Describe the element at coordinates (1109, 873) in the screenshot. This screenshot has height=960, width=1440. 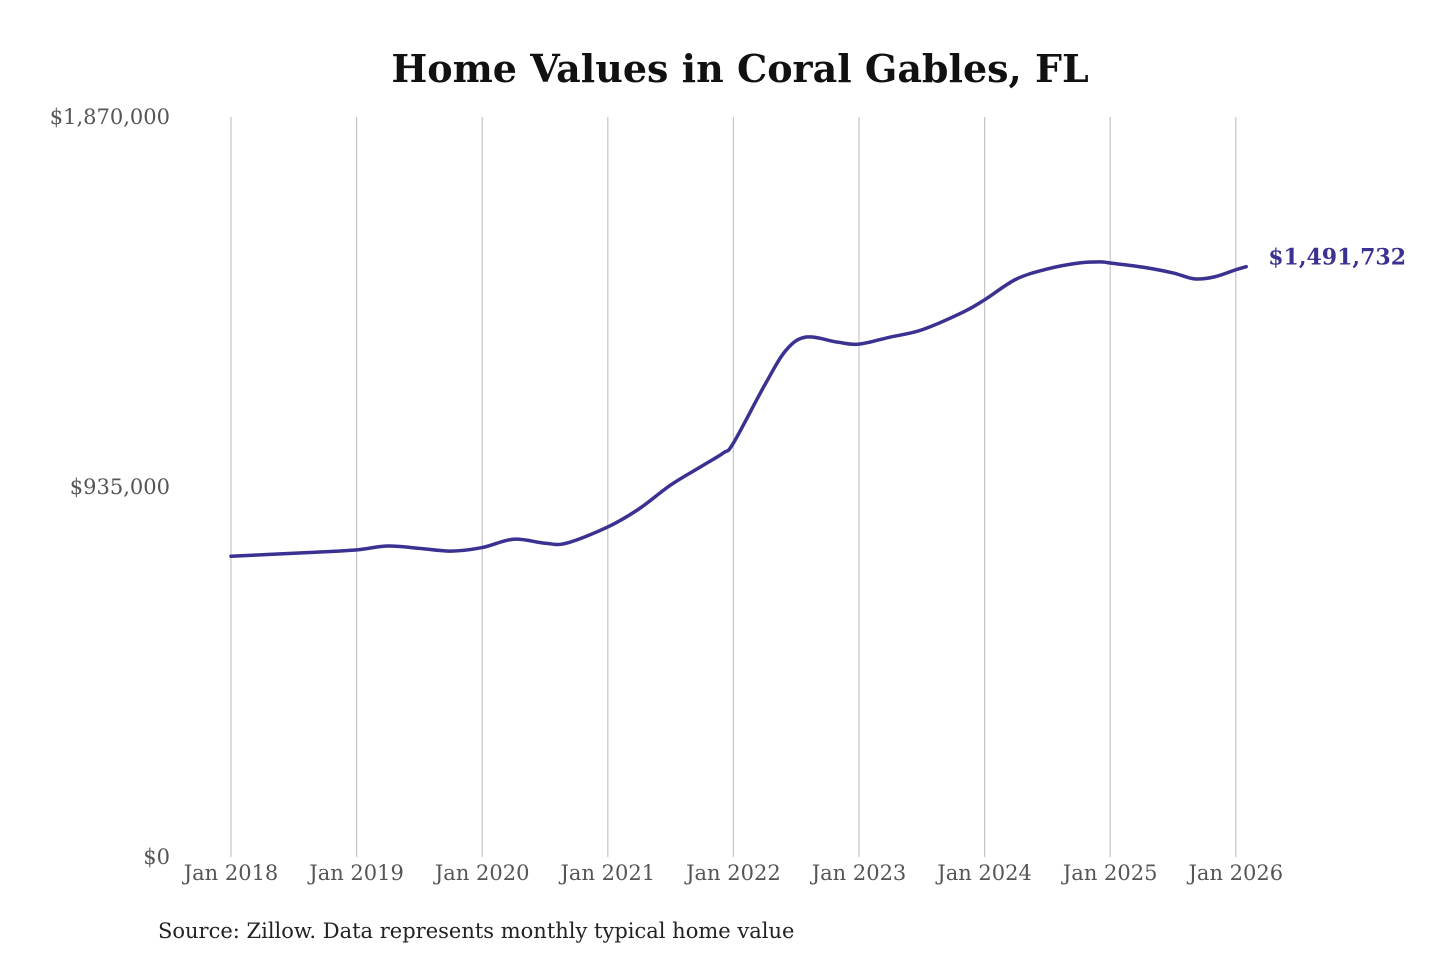
I see `x-tick-label: Jan 2025` at that location.